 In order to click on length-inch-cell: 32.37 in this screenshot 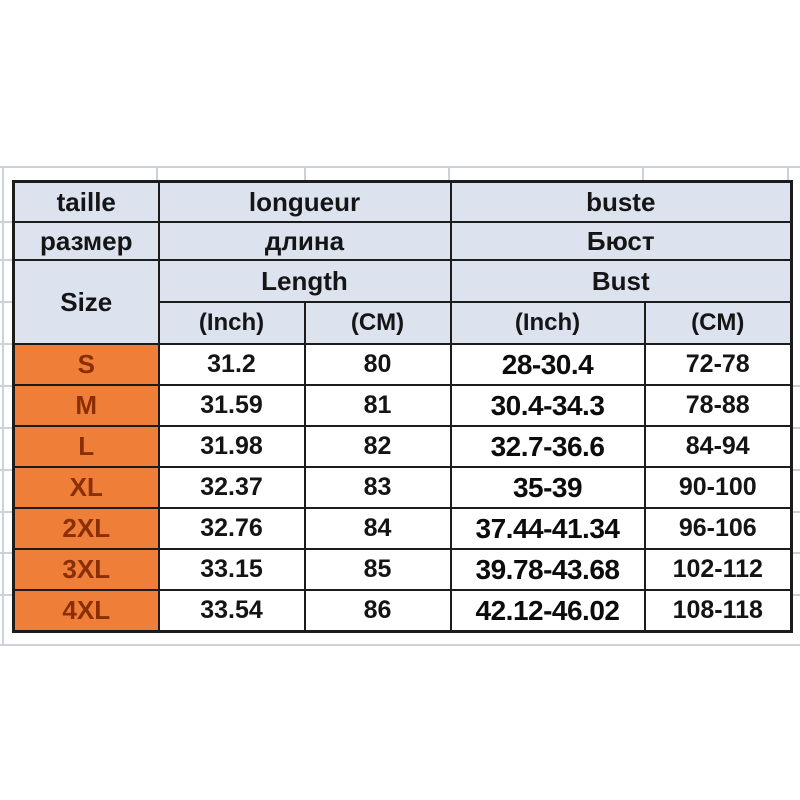, I will do `click(231, 487)`.